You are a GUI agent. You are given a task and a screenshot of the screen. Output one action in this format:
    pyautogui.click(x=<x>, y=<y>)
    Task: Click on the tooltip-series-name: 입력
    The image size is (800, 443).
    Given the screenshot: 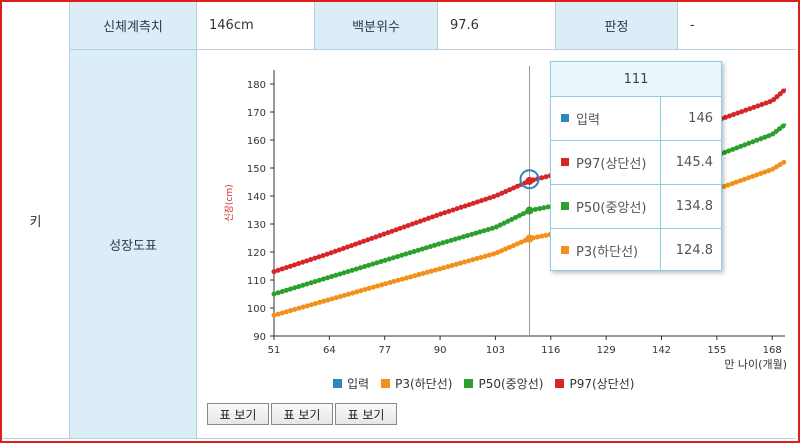 What is the action you would take?
    pyautogui.click(x=606, y=118)
    